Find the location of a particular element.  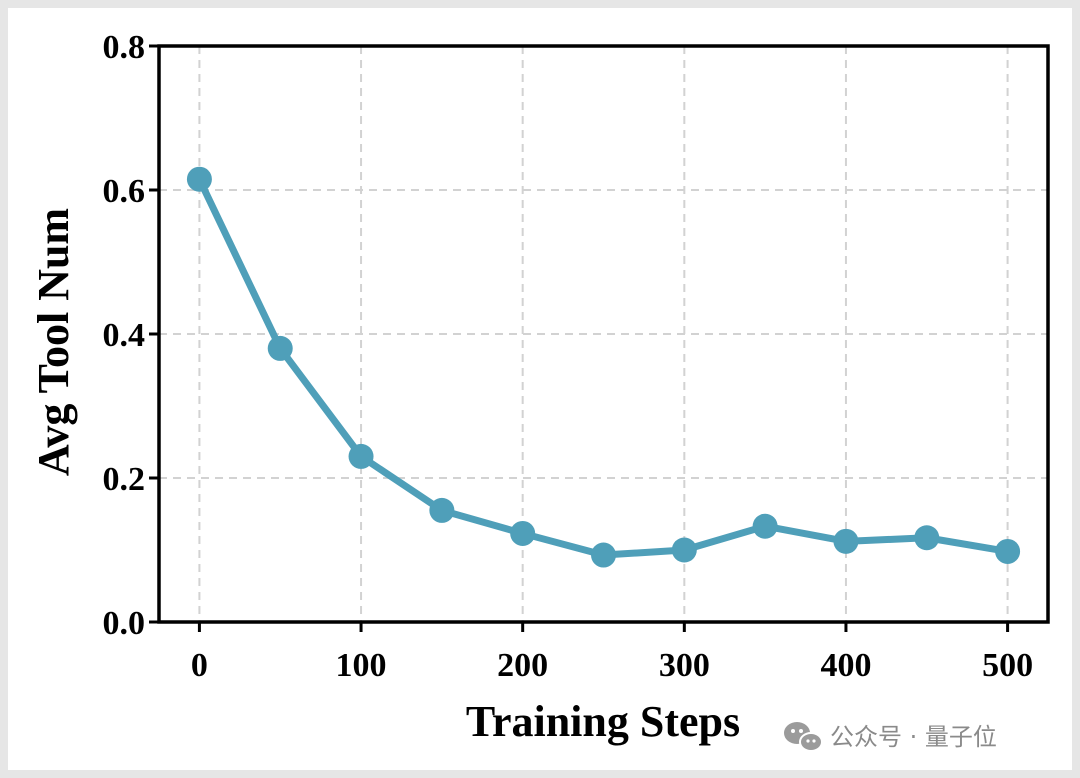

watermark: 公众号 · 量子位 is located at coordinates (890, 737).